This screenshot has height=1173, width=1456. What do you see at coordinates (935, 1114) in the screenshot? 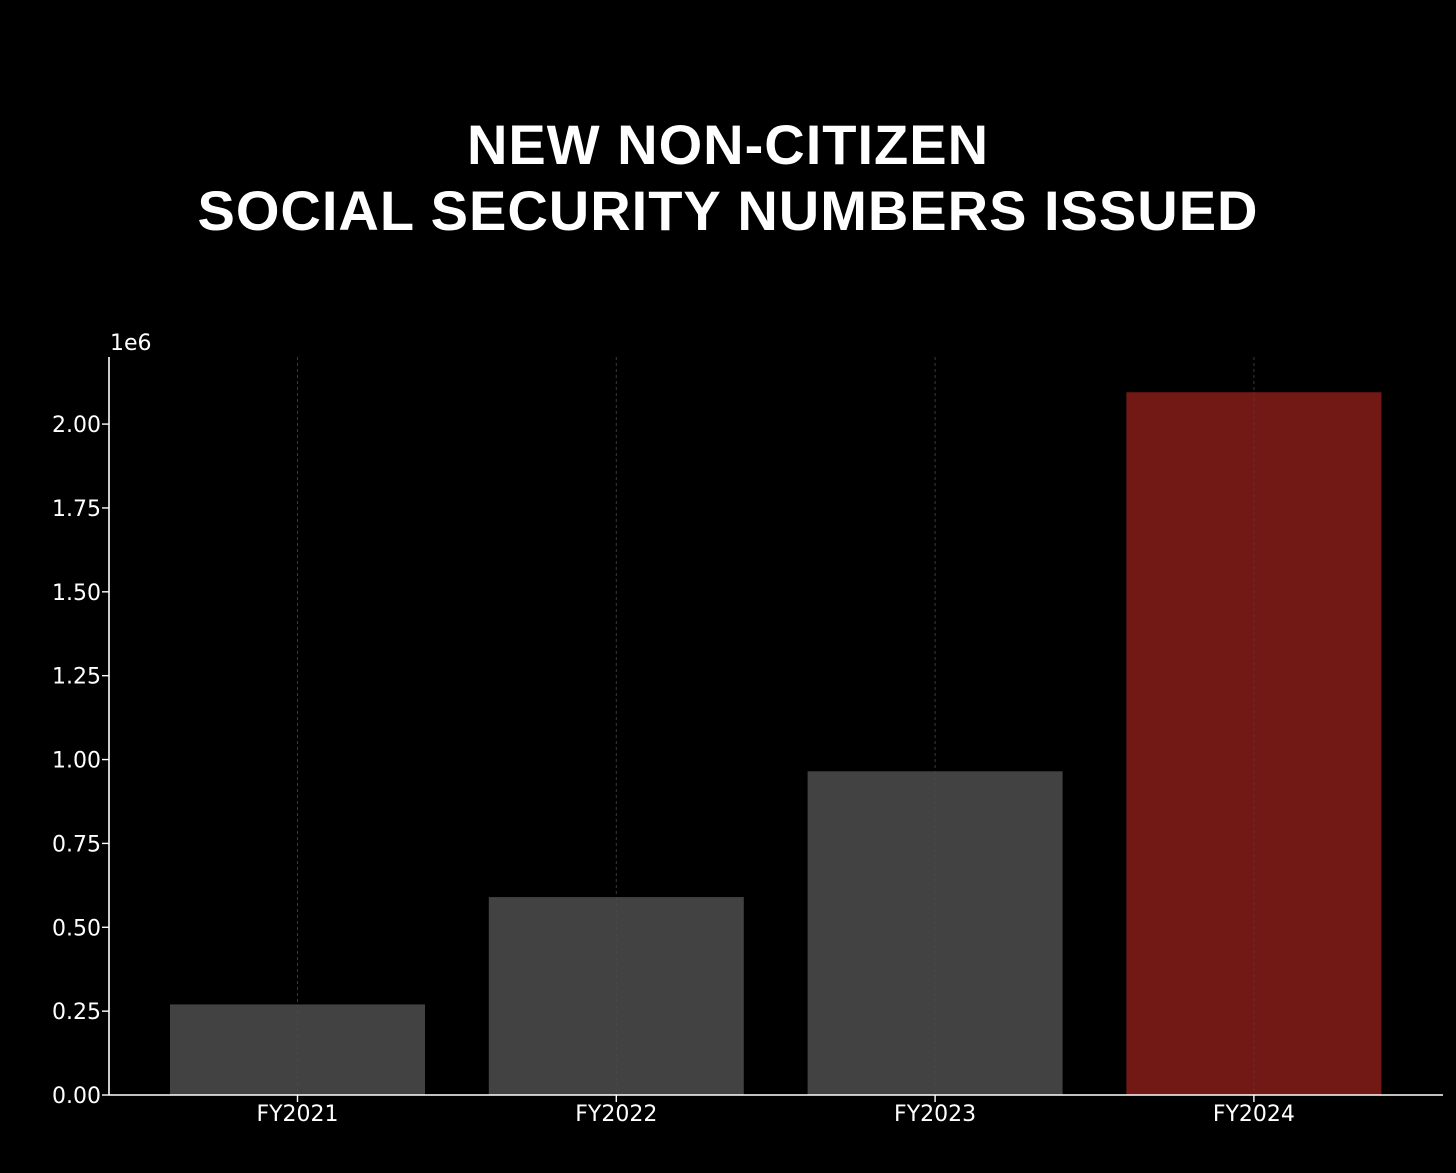
I see `x-tick-label-fy2023: FY2023` at bounding box center [935, 1114].